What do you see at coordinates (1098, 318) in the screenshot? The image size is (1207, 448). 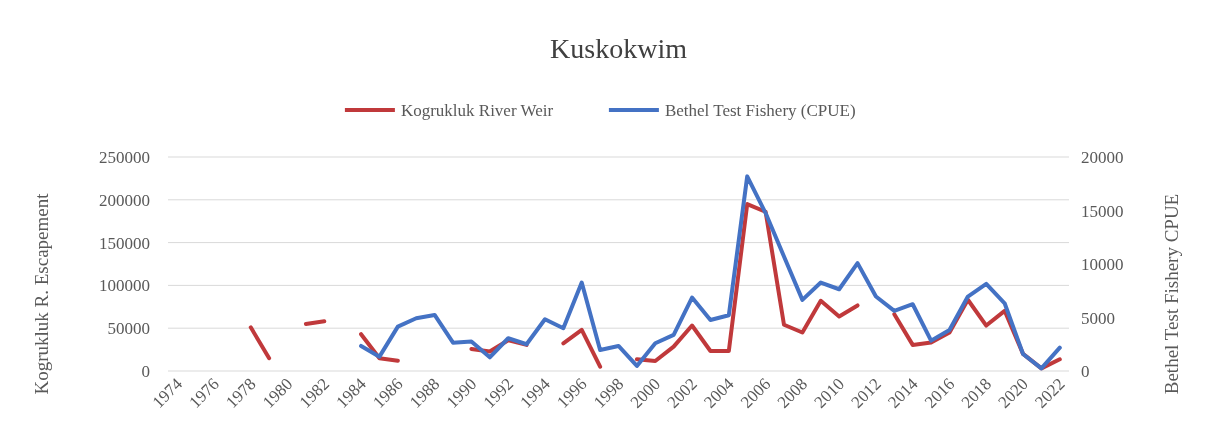 I see `y2-tick-label: 5000` at bounding box center [1098, 318].